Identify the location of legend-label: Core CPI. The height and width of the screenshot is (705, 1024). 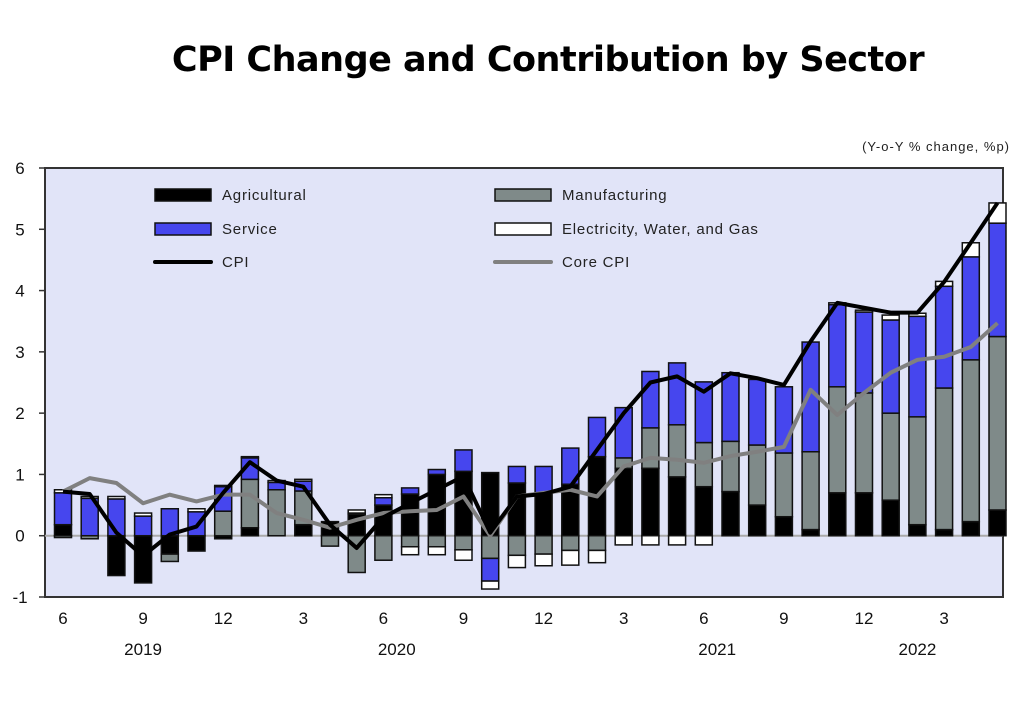
(596, 262).